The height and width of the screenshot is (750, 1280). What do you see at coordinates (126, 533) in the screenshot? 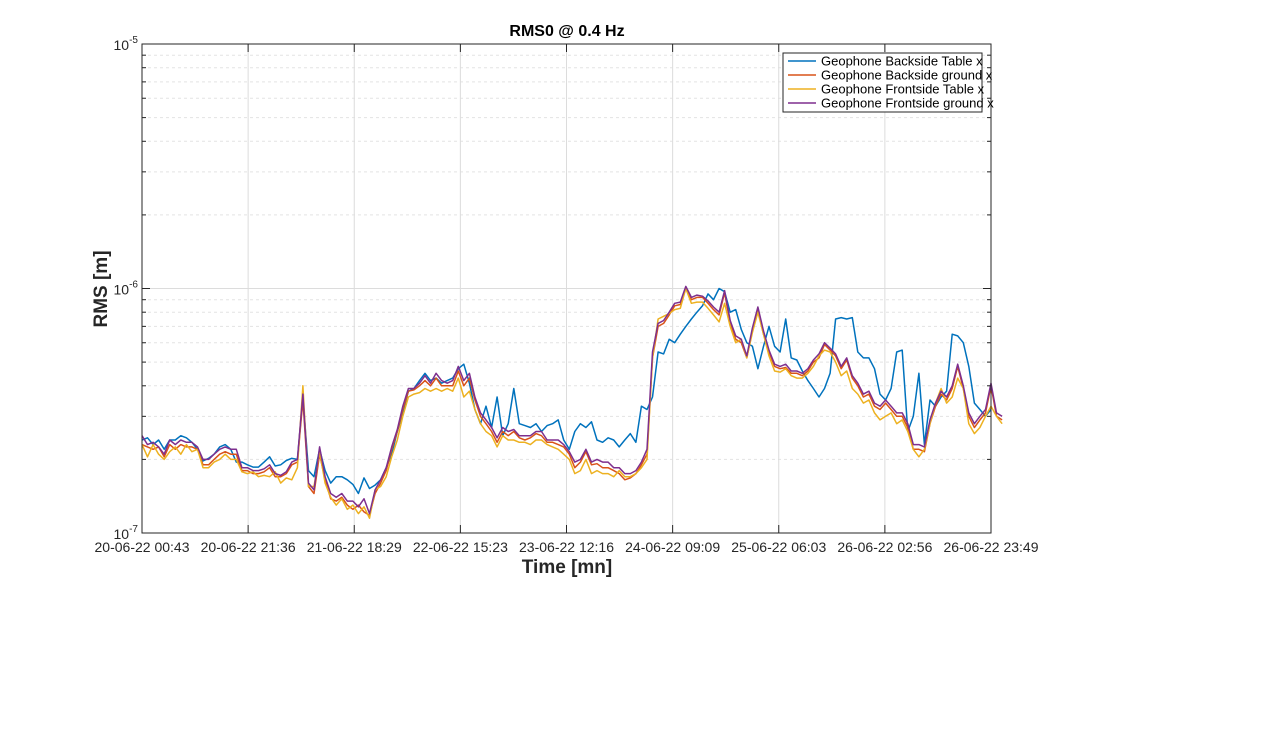
I see `y-tick-label: 10⁻⁷` at bounding box center [126, 533].